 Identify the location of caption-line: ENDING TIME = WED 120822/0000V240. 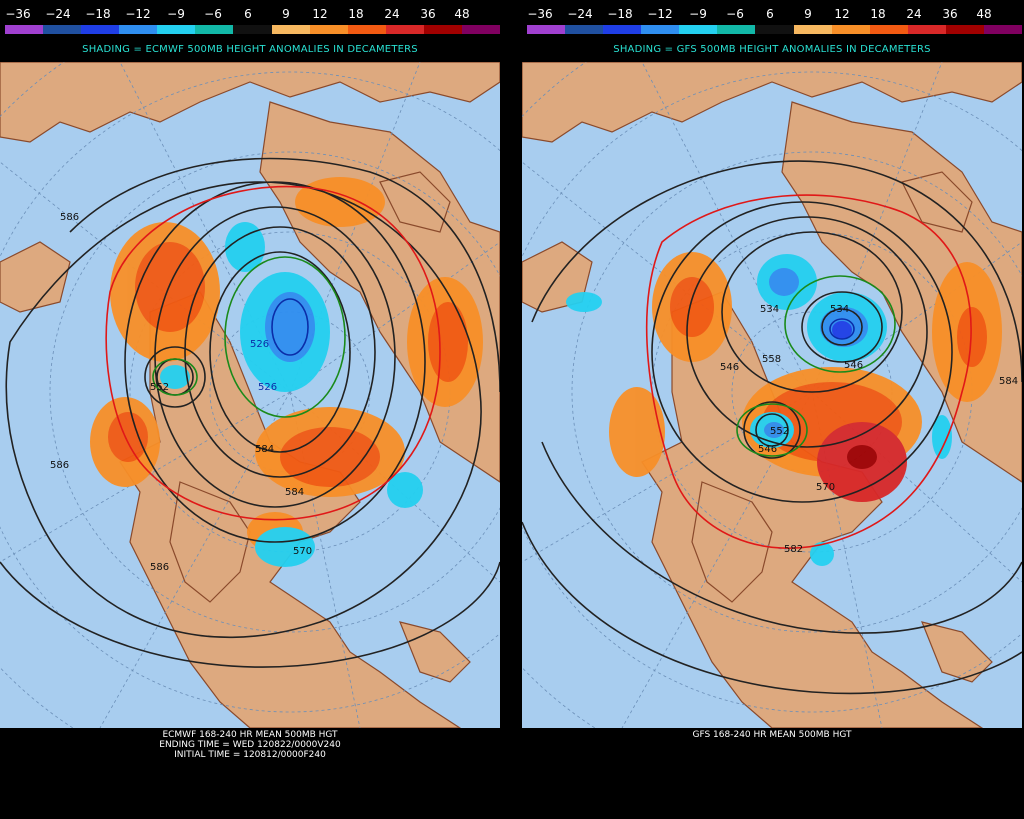
(250, 745).